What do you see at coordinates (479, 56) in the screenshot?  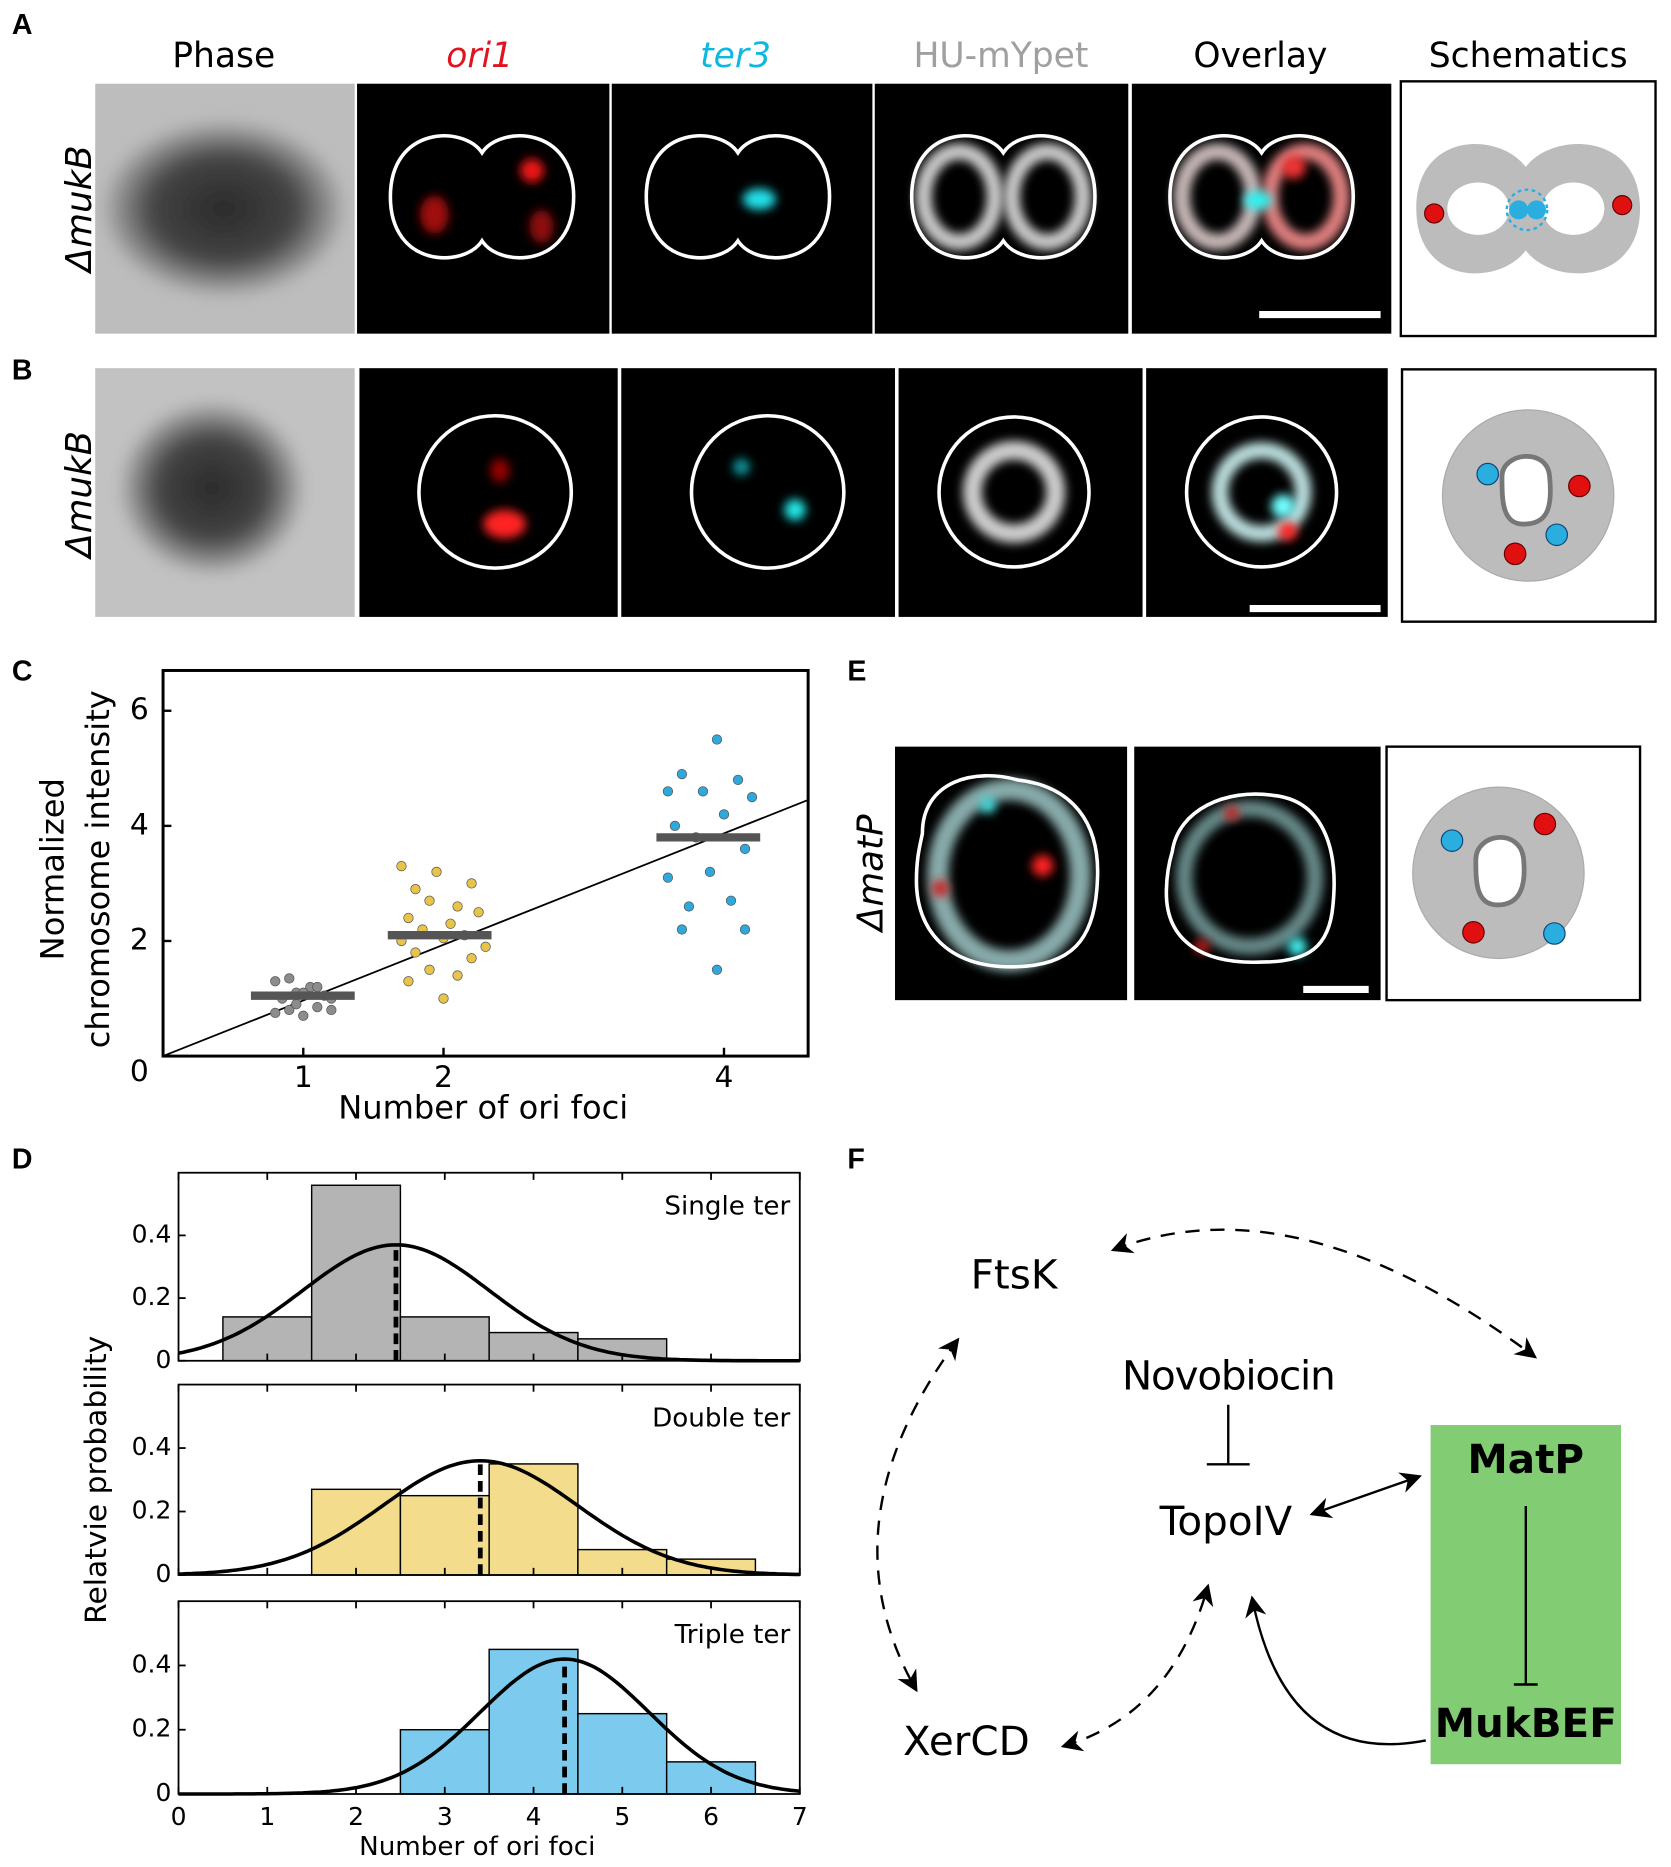 I see `column-label: ori1` at bounding box center [479, 56].